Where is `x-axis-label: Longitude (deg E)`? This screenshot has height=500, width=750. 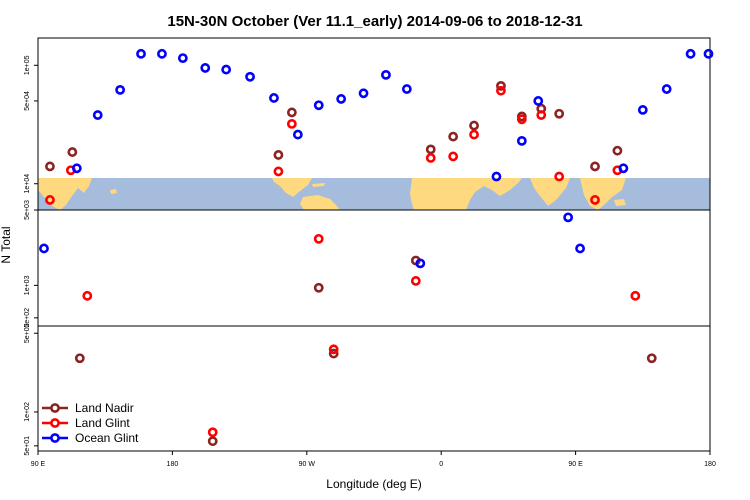 x-axis-label: Longitude (deg E) is located at coordinates (373, 484).